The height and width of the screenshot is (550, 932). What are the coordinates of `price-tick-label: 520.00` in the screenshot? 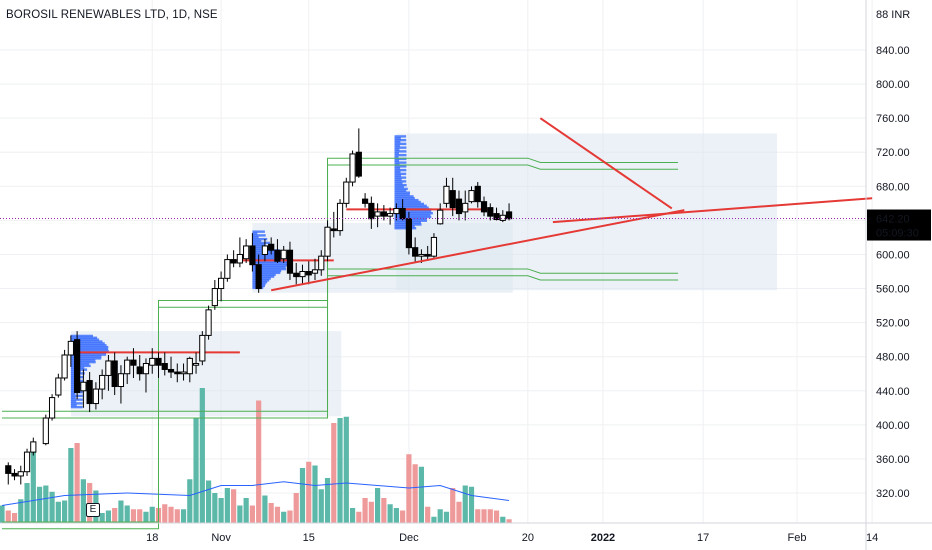 It's located at (893, 324).